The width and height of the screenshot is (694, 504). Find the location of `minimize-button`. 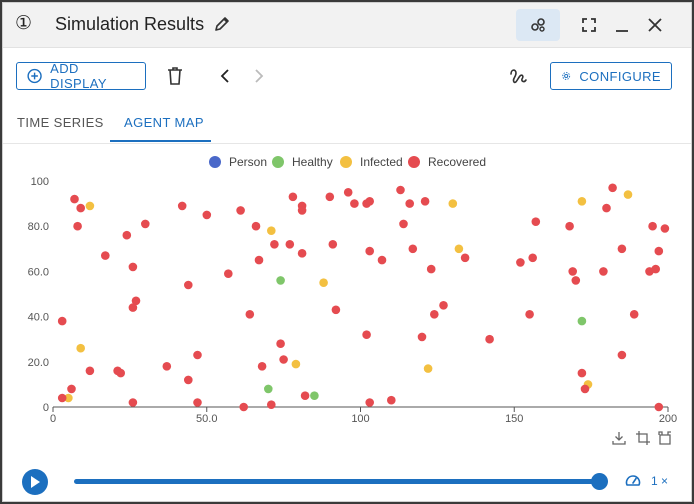

minimize-button is located at coordinates (622, 25).